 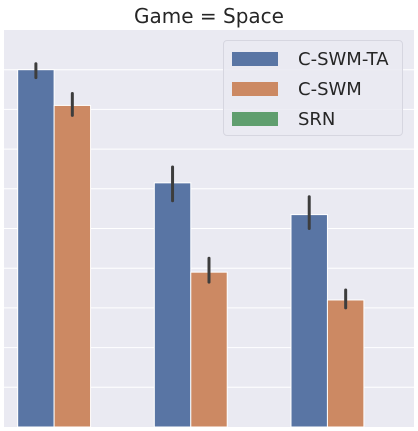 I want to click on legend-item-c-swm: C-SWM, so click(x=297, y=89).